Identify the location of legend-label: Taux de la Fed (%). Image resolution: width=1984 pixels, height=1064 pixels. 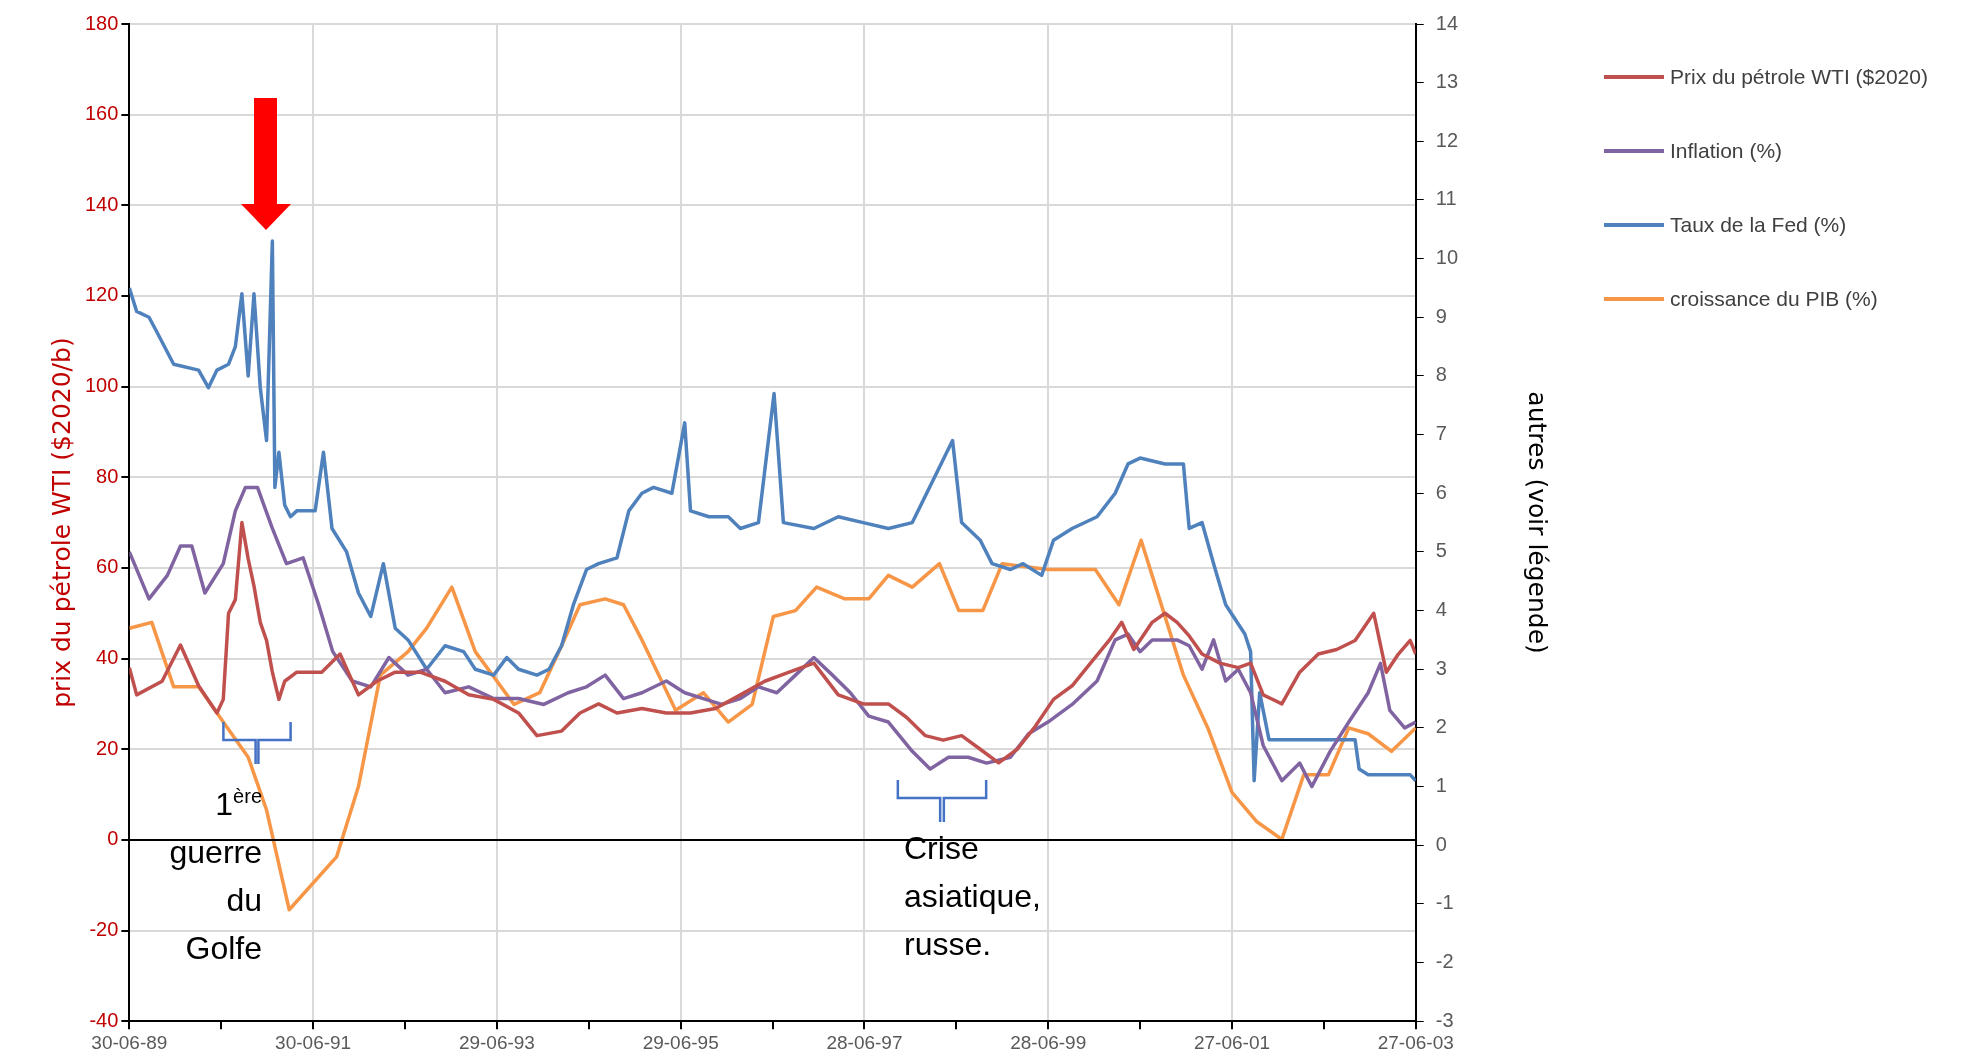
(1758, 225).